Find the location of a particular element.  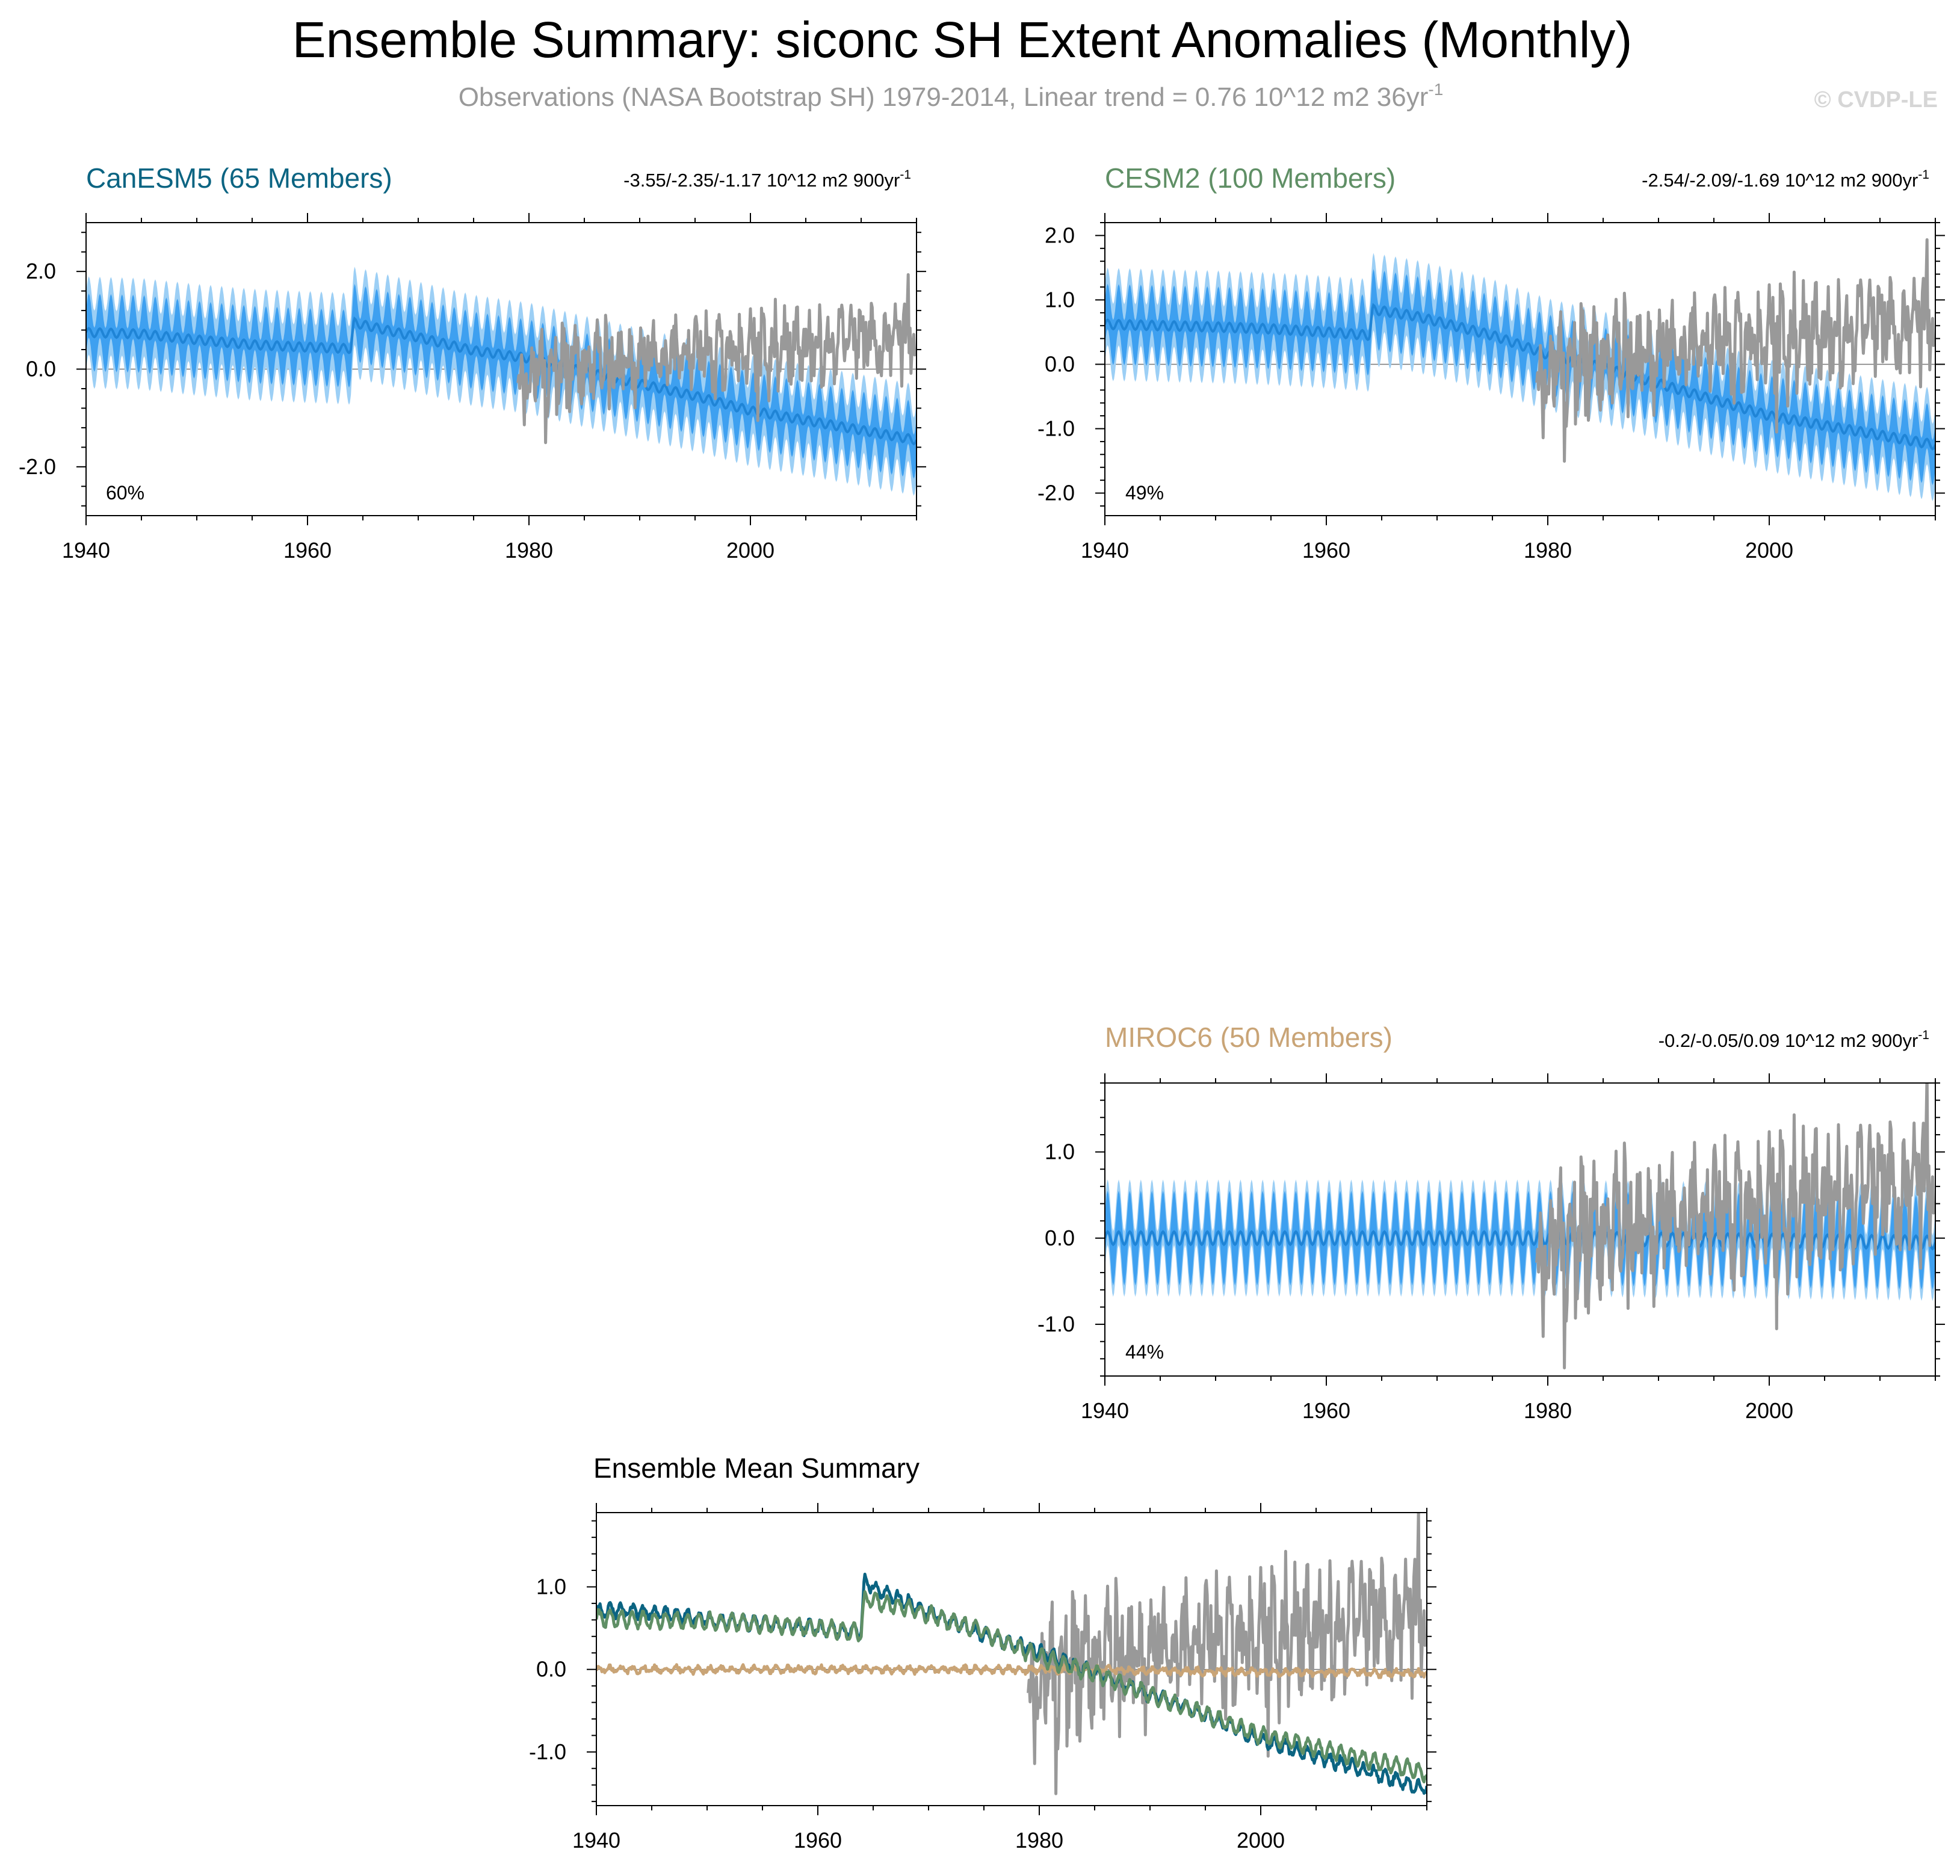

series-layer-ensemble-mean is located at coordinates (1011, 1654).